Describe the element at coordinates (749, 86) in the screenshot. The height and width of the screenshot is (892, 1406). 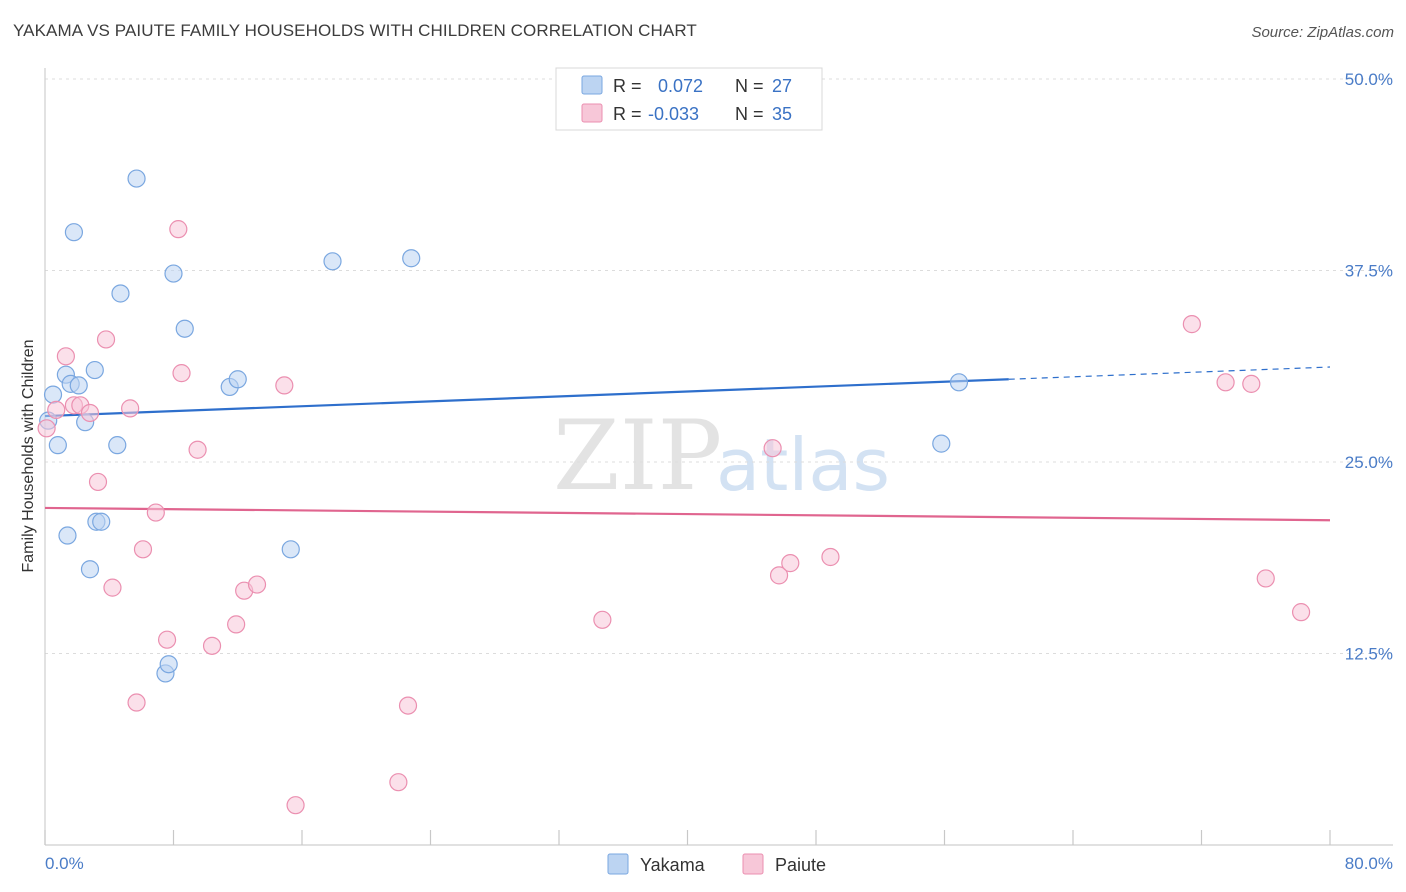
I see `legend-n-label-yakama: N =` at that location.